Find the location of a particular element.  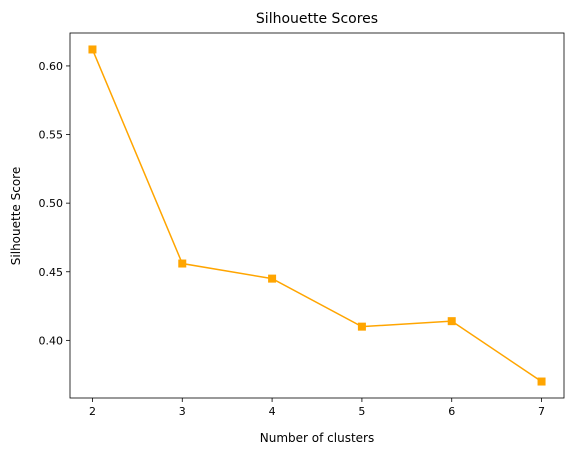

x-tick-label: 7 is located at coordinates (541, 411).